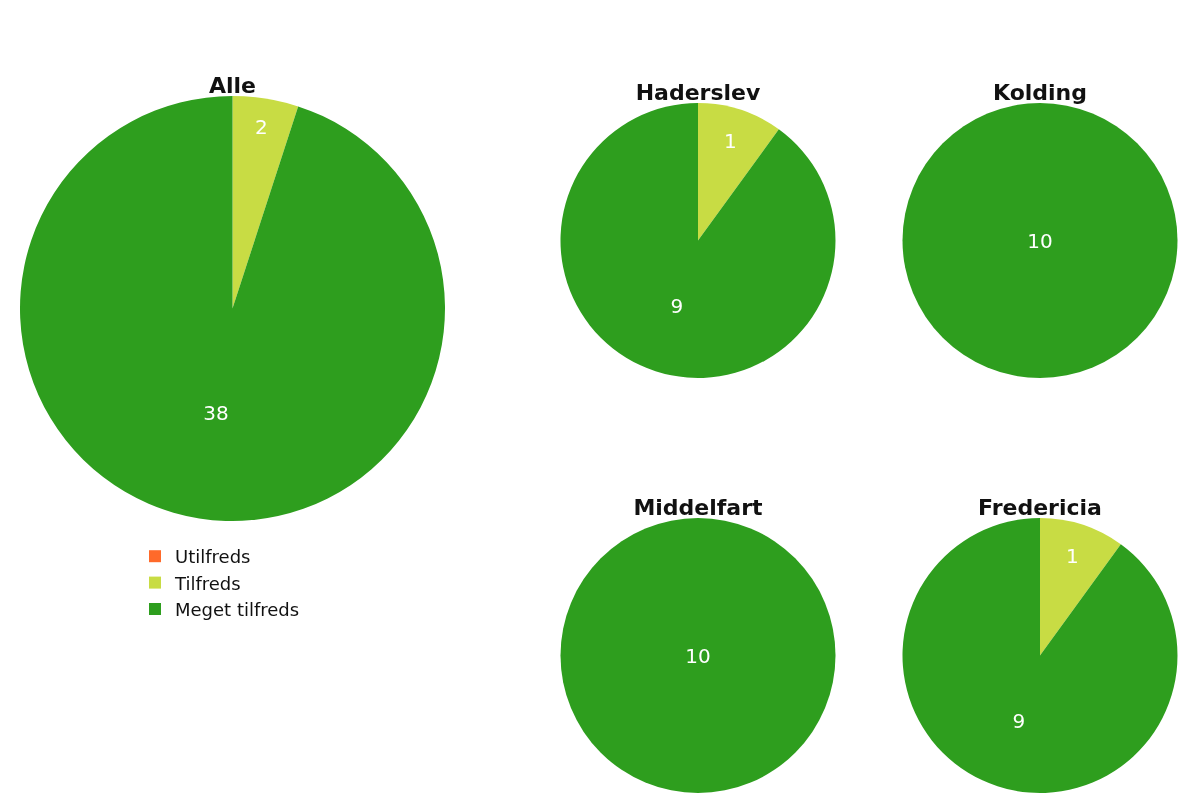 The width and height of the screenshot is (1197, 805). What do you see at coordinates (1040, 507) in the screenshot?
I see `chart-title: Fredericia` at bounding box center [1040, 507].